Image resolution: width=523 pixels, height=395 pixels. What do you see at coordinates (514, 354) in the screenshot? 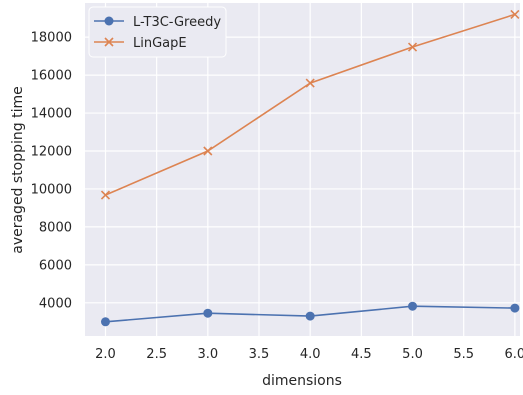
I see `x-tick-label: 6.0` at bounding box center [514, 354].